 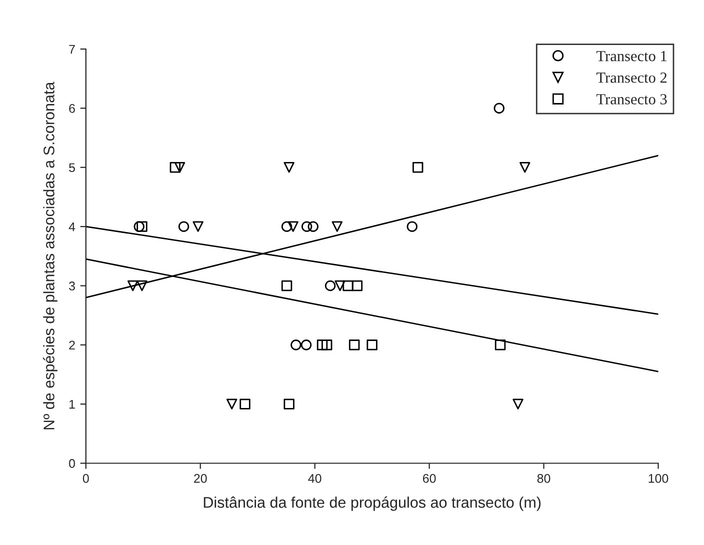 I want to click on y-tick-label: 1, so click(x=72, y=404).